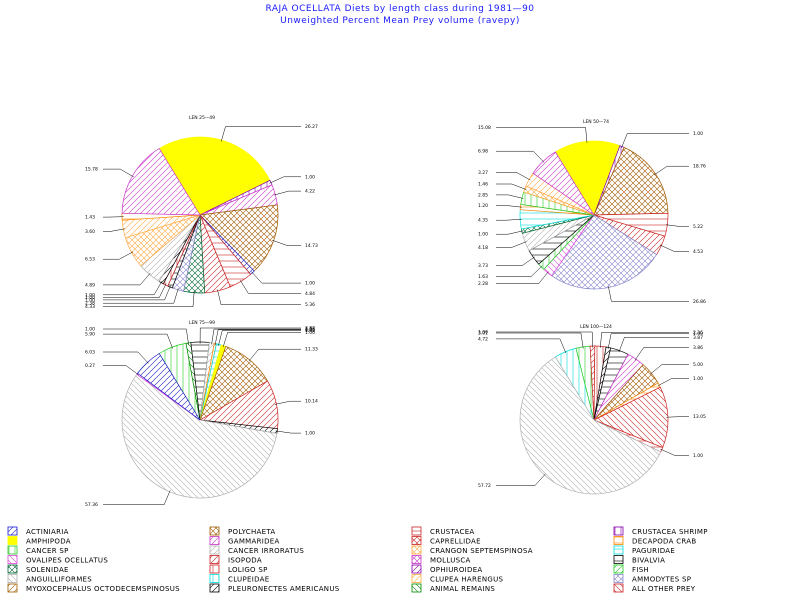 Image resolution: width=800 pixels, height=600 pixels. What do you see at coordinates (467, 580) in the screenshot?
I see `legend-label: CLUPEA HARENGUS` at bounding box center [467, 580].